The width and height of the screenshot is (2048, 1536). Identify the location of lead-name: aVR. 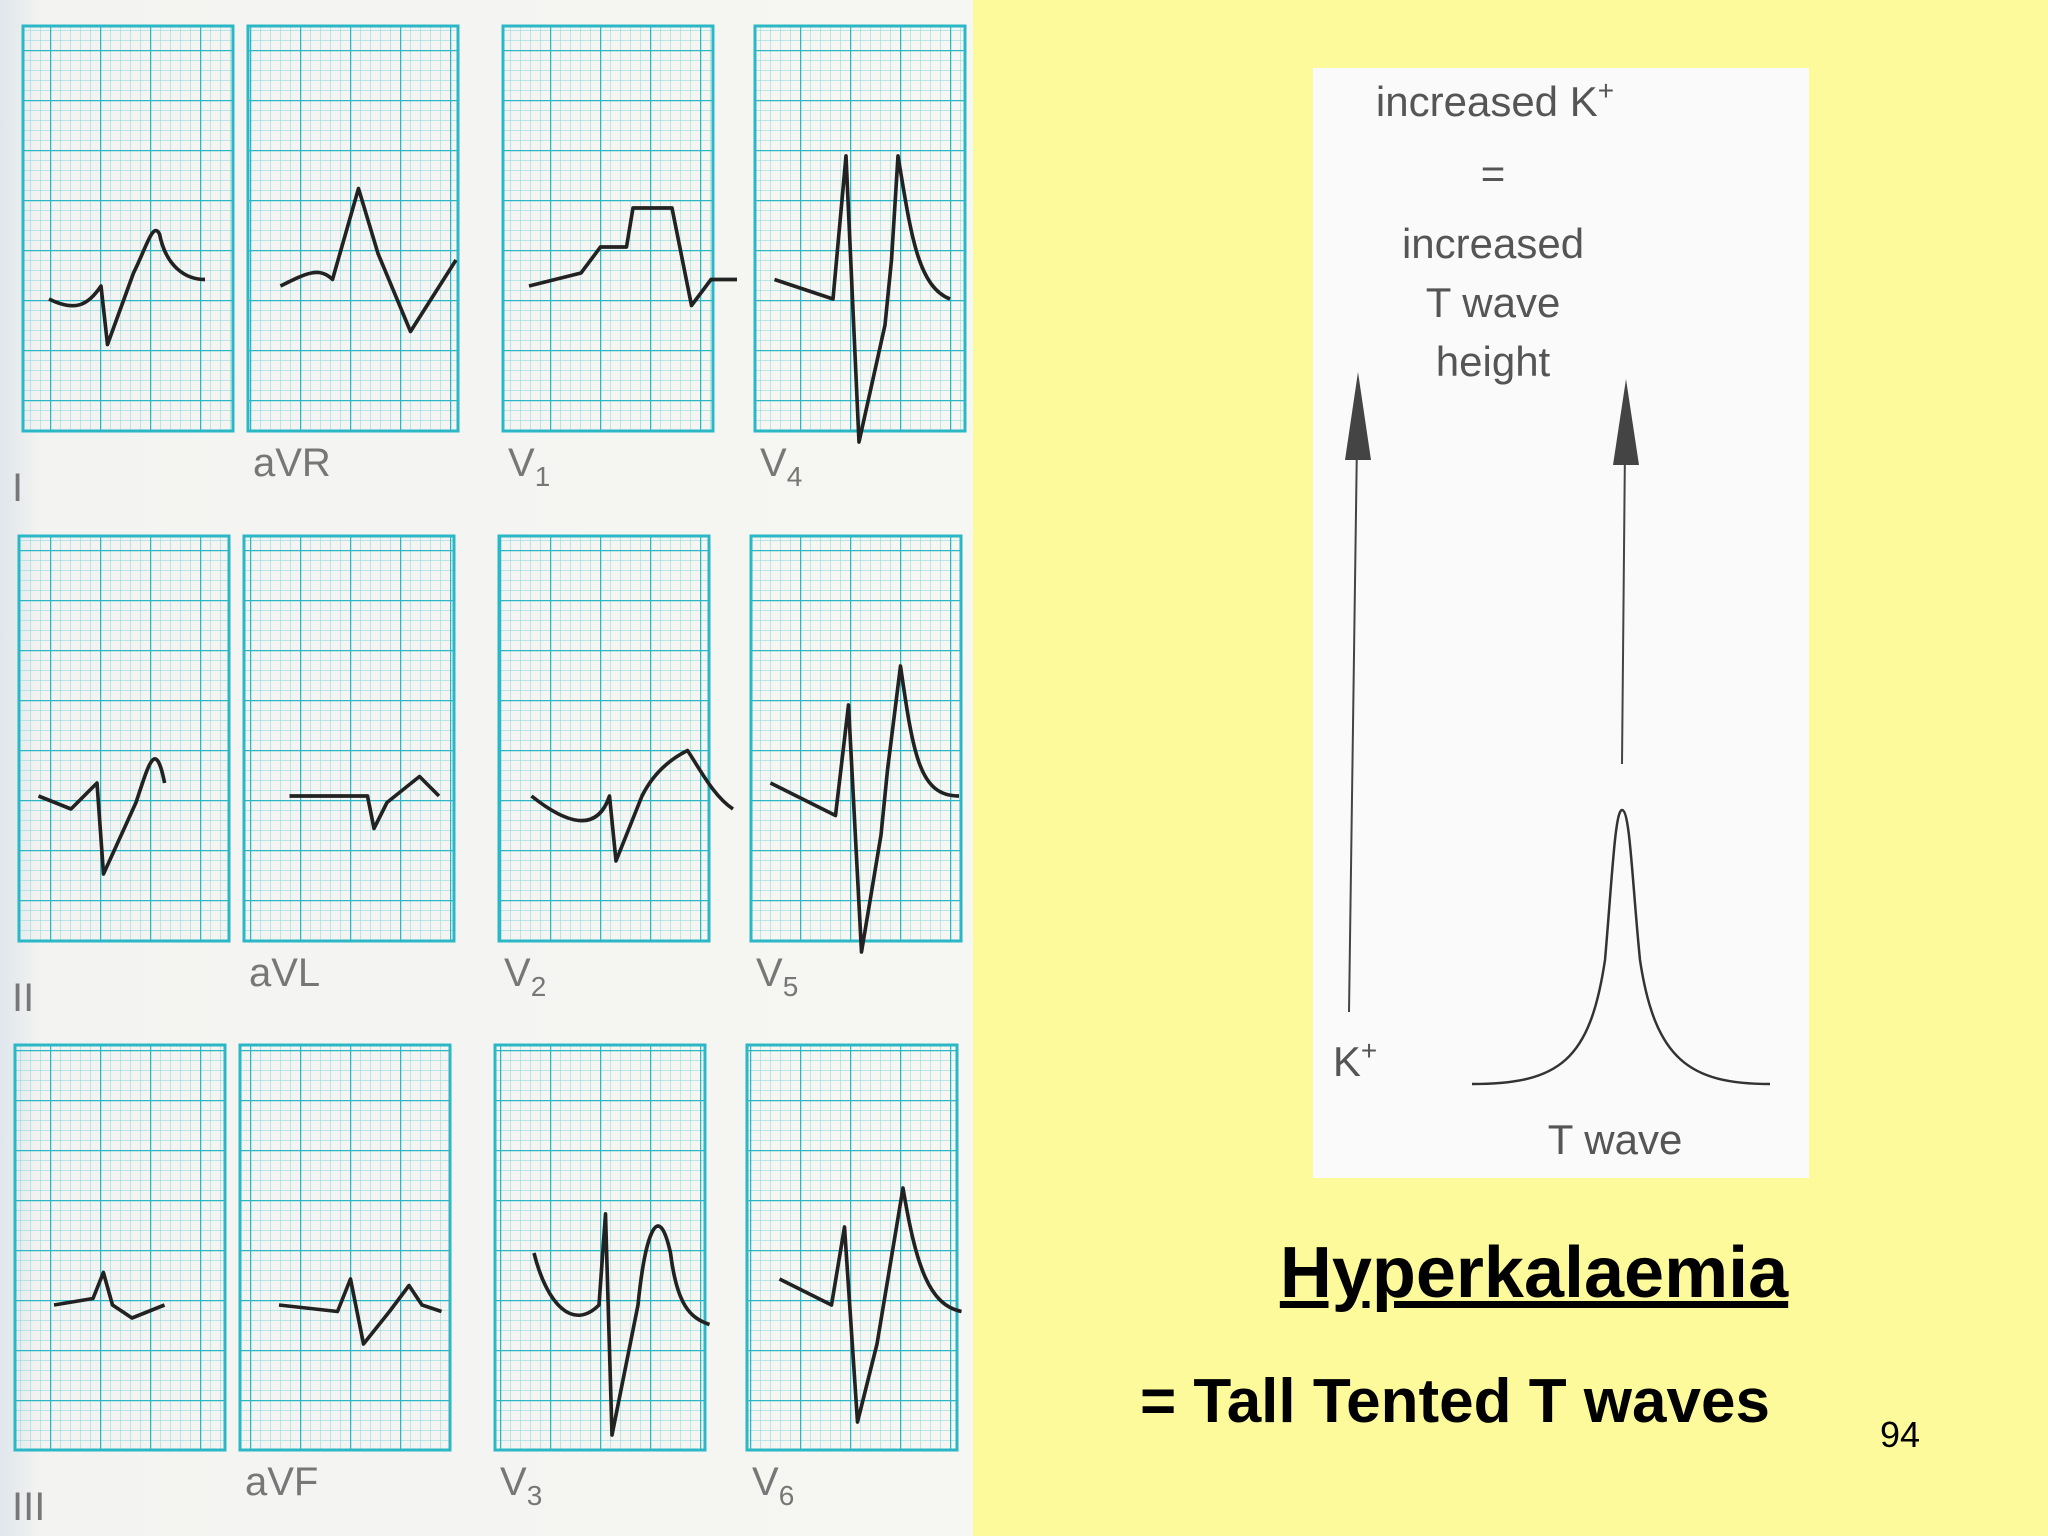
(292, 463).